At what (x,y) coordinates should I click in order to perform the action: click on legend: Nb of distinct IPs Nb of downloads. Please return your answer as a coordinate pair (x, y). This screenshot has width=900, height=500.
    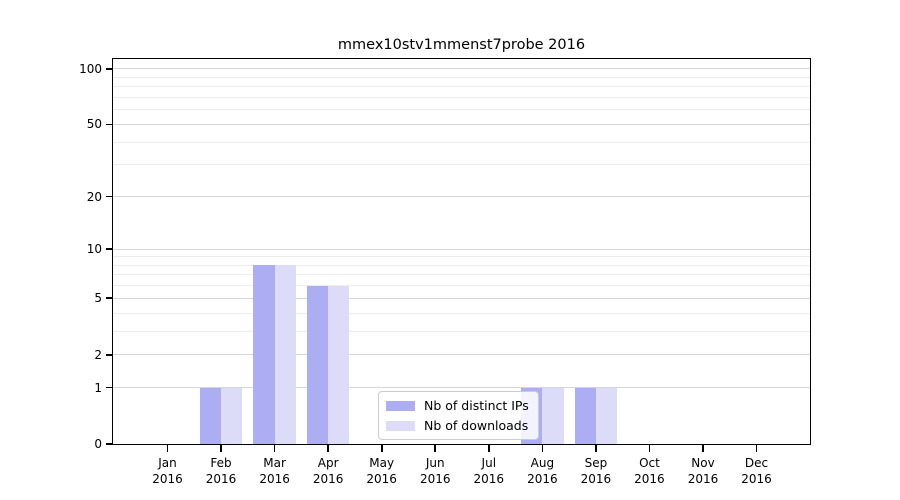
    Looking at the image, I should click on (458, 415).